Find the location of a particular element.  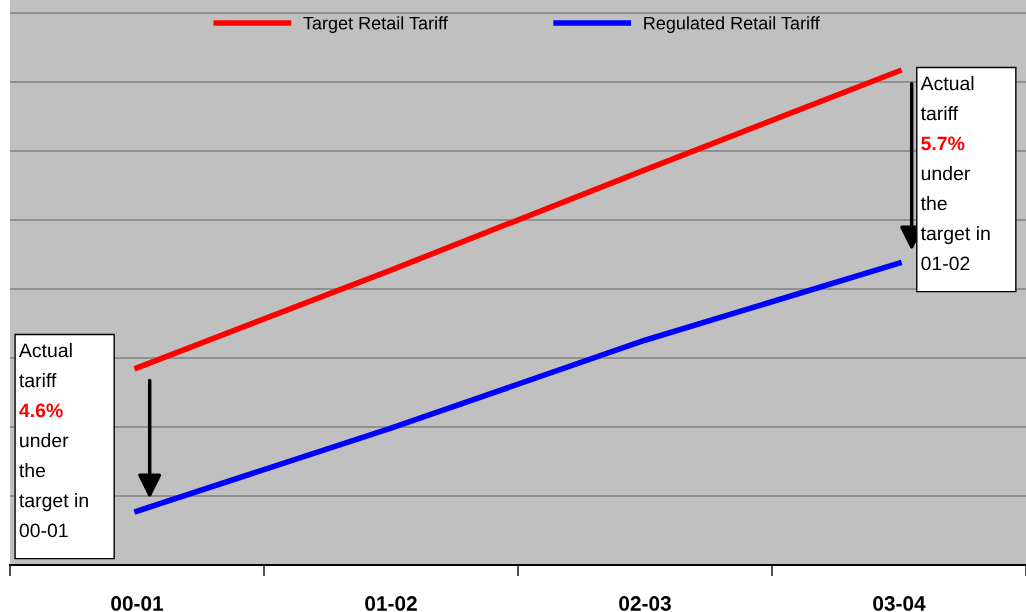

x-tick-label: 03-04 is located at coordinates (899, 603).